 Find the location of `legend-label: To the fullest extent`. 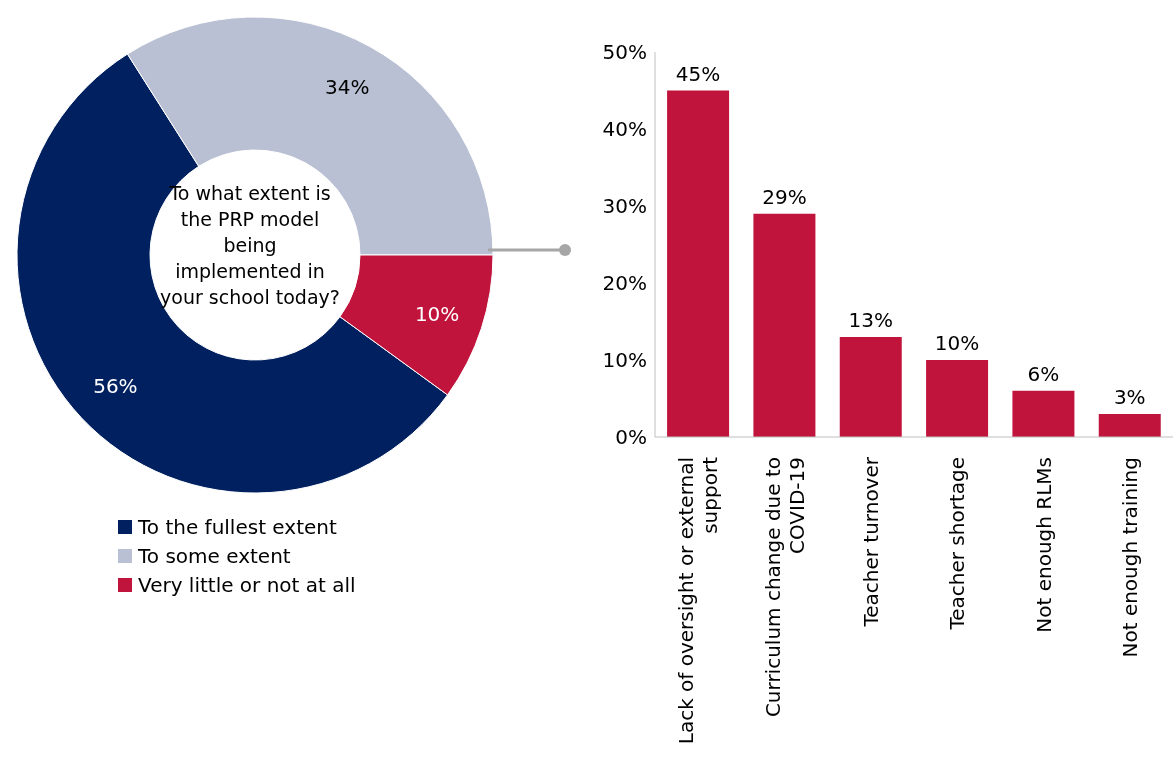

legend-label: To the fullest extent is located at coordinates (237, 526).